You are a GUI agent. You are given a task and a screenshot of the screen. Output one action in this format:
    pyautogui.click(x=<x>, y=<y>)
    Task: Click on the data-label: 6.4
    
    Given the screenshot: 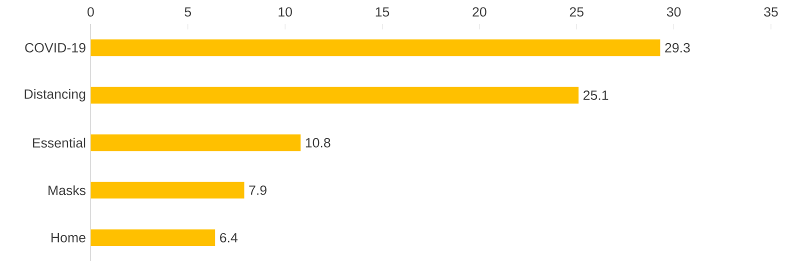 What is the action you would take?
    pyautogui.click(x=229, y=237)
    